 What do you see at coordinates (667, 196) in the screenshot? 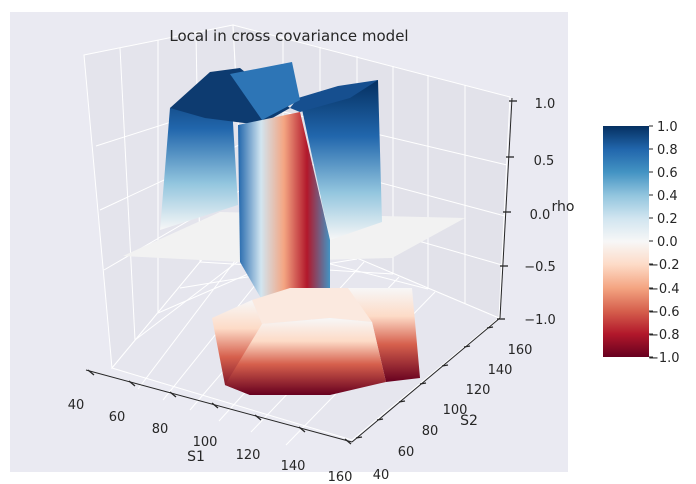
I see `colorbar-tick-label: 0.4` at bounding box center [667, 196].